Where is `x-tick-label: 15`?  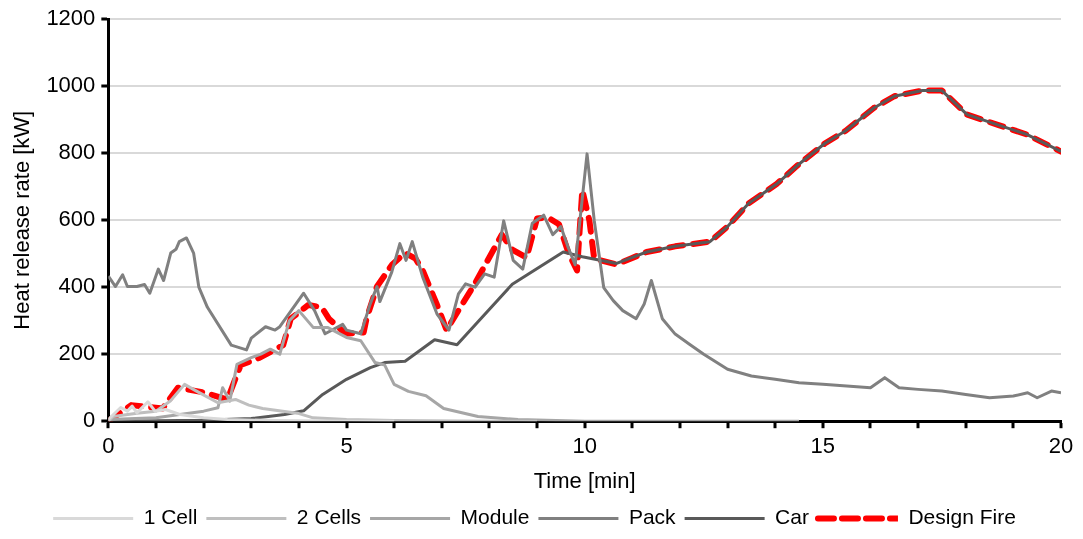 x-tick-label: 15 is located at coordinates (823, 446).